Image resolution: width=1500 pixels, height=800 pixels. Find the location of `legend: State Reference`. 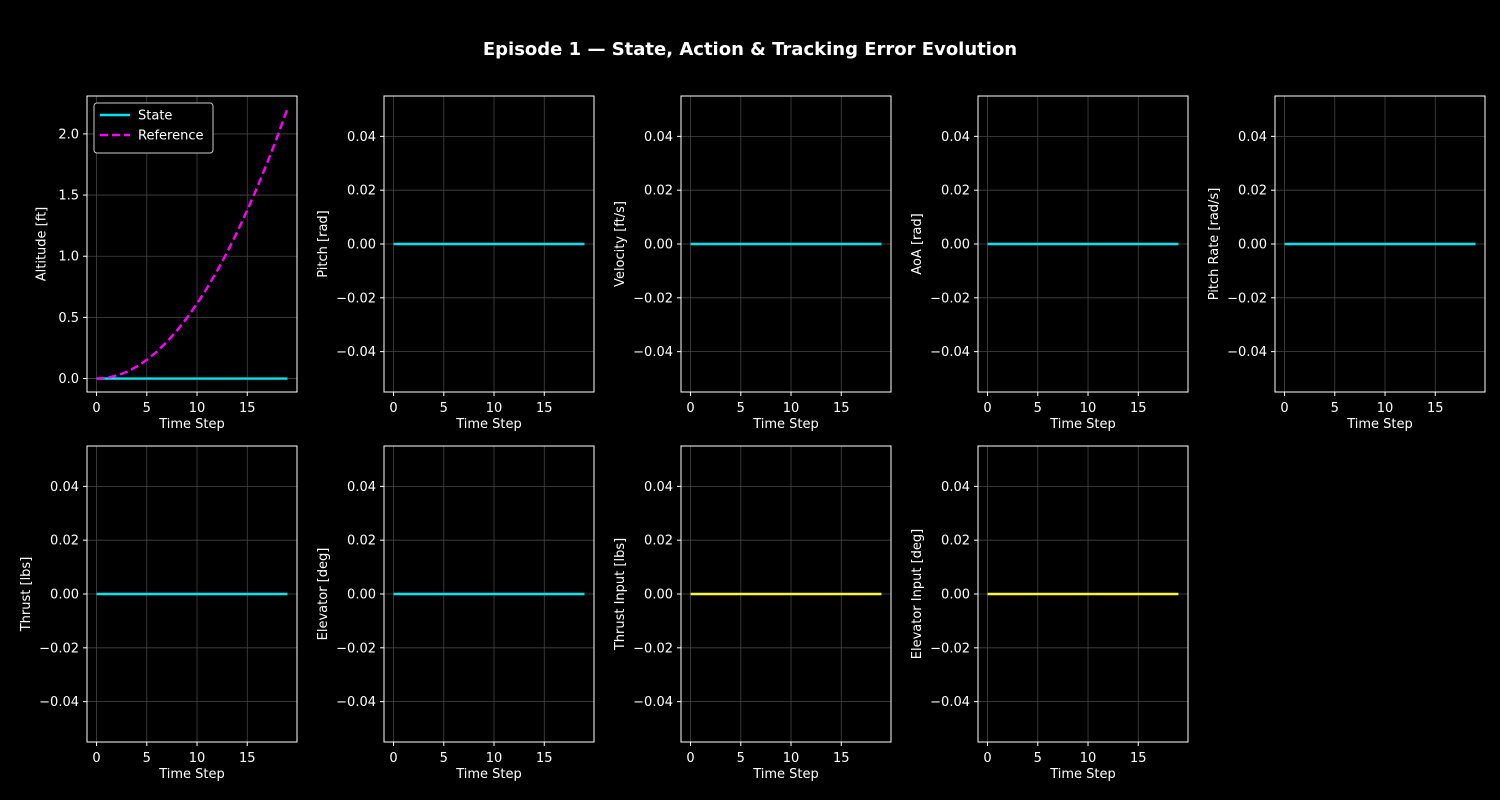

legend: State Reference is located at coordinates (153, 128).